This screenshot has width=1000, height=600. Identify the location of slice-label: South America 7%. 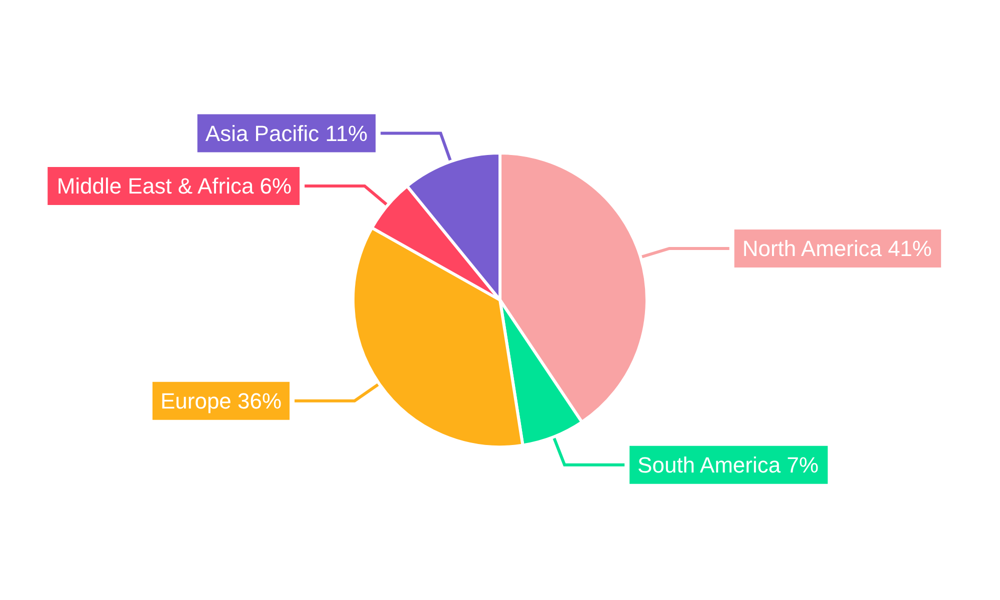
(728, 465).